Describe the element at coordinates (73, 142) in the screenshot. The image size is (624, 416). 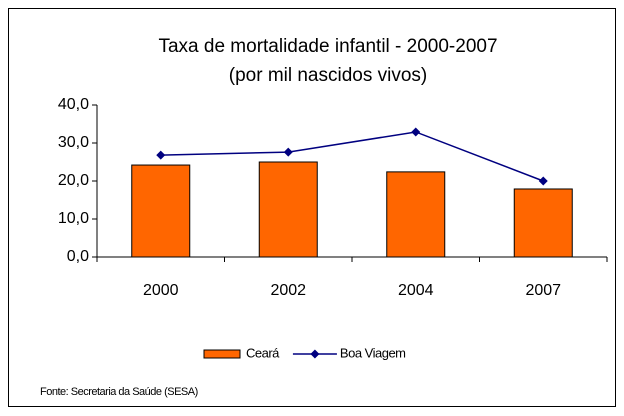
I see `y-tick-label: 30,0` at that location.